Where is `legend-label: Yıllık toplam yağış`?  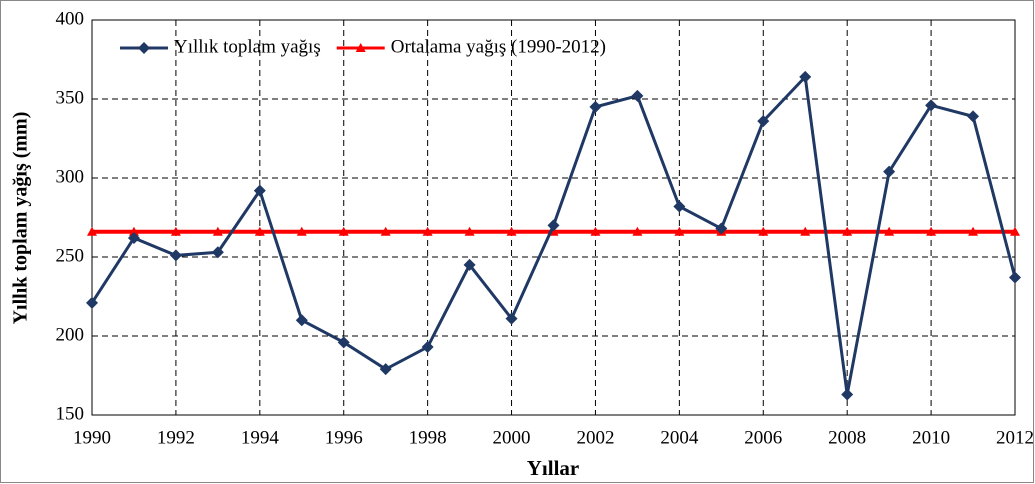 legend-label: Yıllık toplam yağış is located at coordinates (247, 46).